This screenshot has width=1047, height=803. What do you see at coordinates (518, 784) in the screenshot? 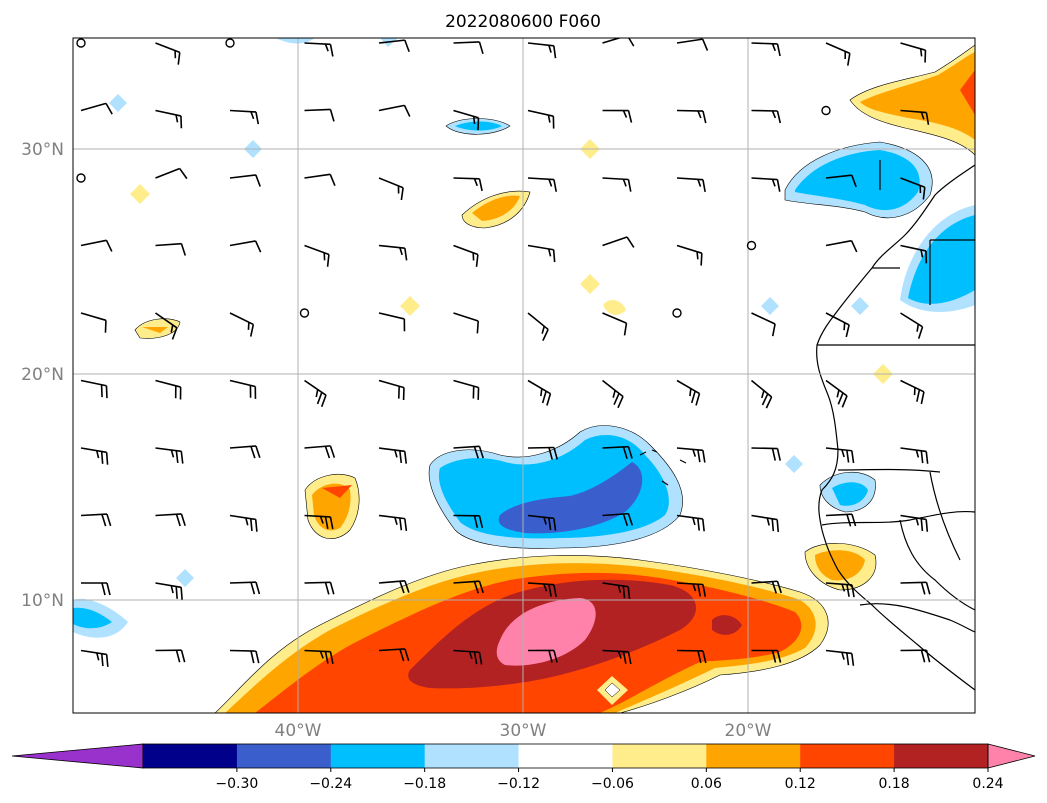
I see `colorbar-tick-label: −0.12` at bounding box center [518, 784].